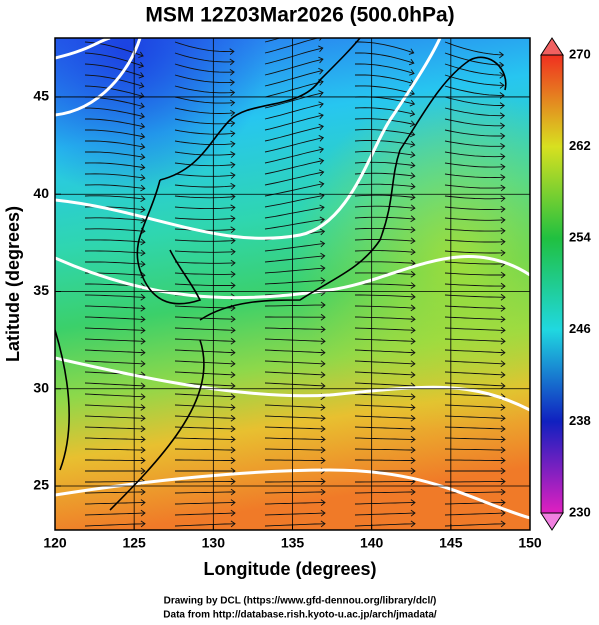  Describe the element at coordinates (451, 543) in the screenshot. I see `x-tick-label: 145` at that location.